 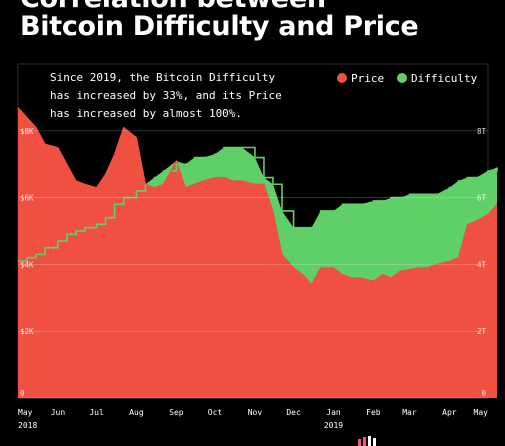 What do you see at coordinates (402, 78) in the screenshot?
I see `legend-swatch-difficulty` at bounding box center [402, 78].